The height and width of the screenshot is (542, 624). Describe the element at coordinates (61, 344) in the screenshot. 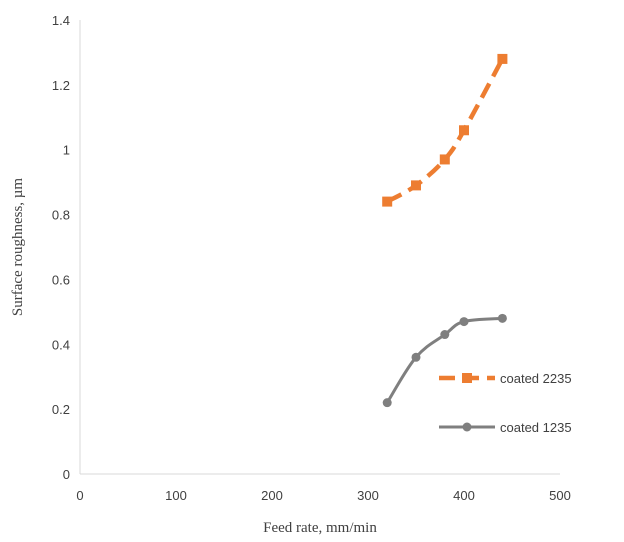

I see `y-tick-label: 0.4` at that location.